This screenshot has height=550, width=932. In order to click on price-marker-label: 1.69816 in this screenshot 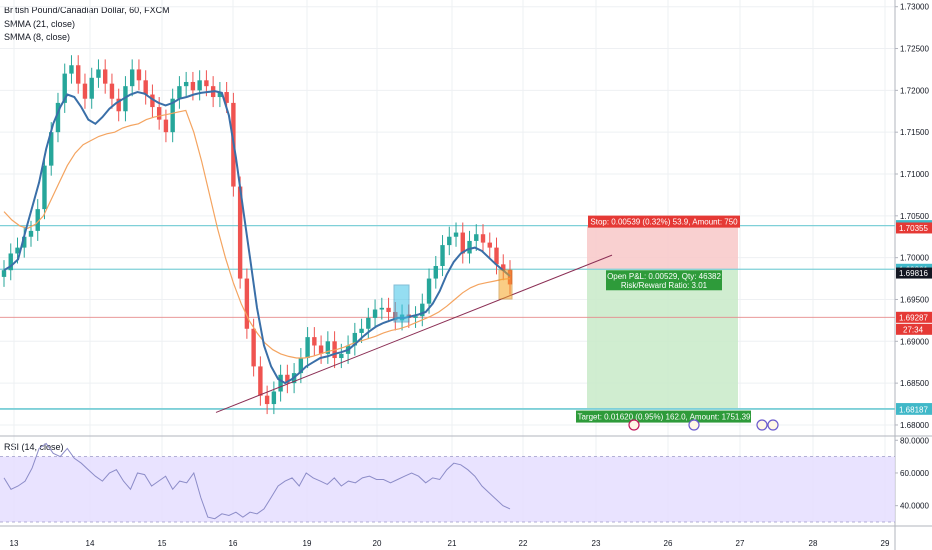, I will do `click(913, 273)`.